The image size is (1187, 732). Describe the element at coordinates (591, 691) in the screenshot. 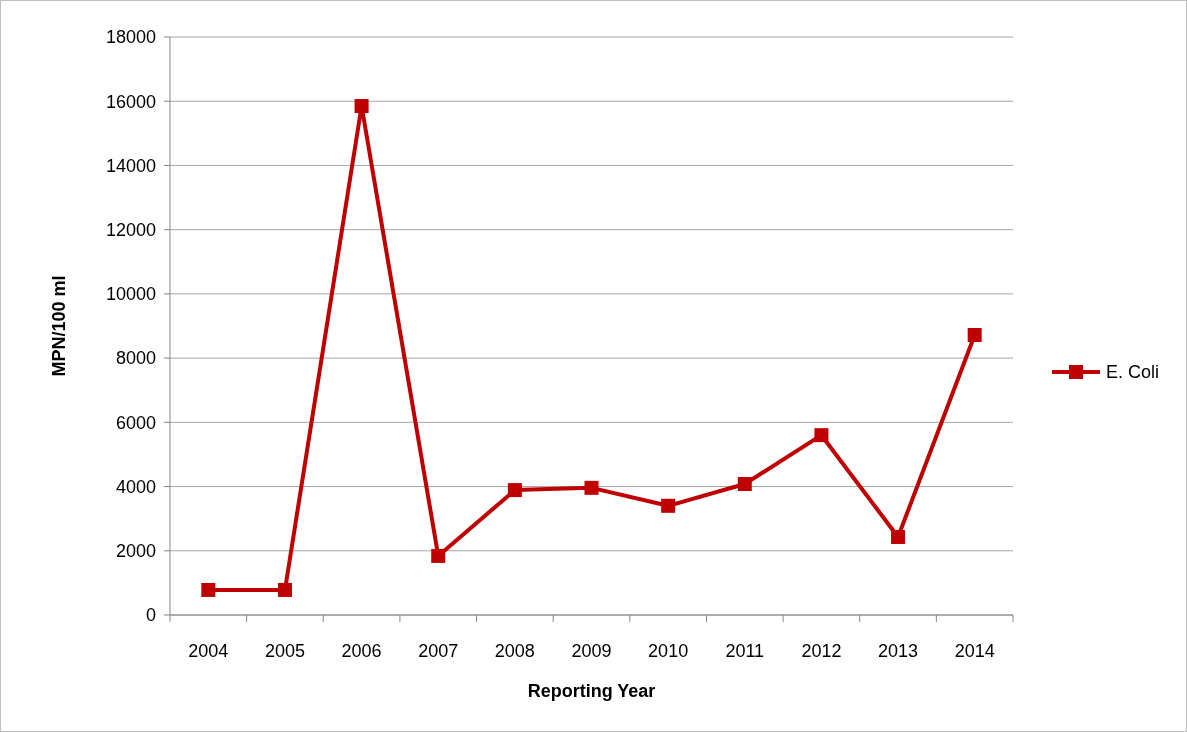

I see `x-axis-title: Reporting Year` at that location.